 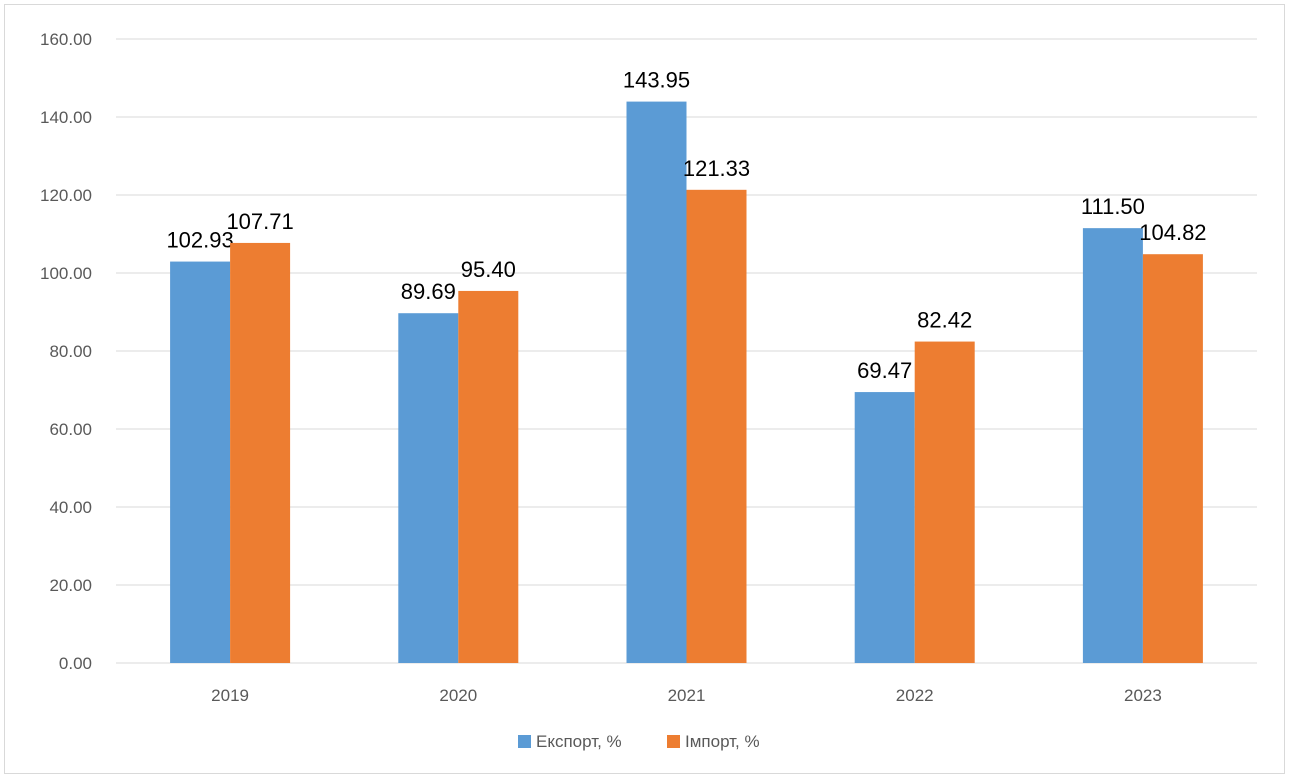 I want to click on y-tick-label: 160.00, so click(x=66, y=39).